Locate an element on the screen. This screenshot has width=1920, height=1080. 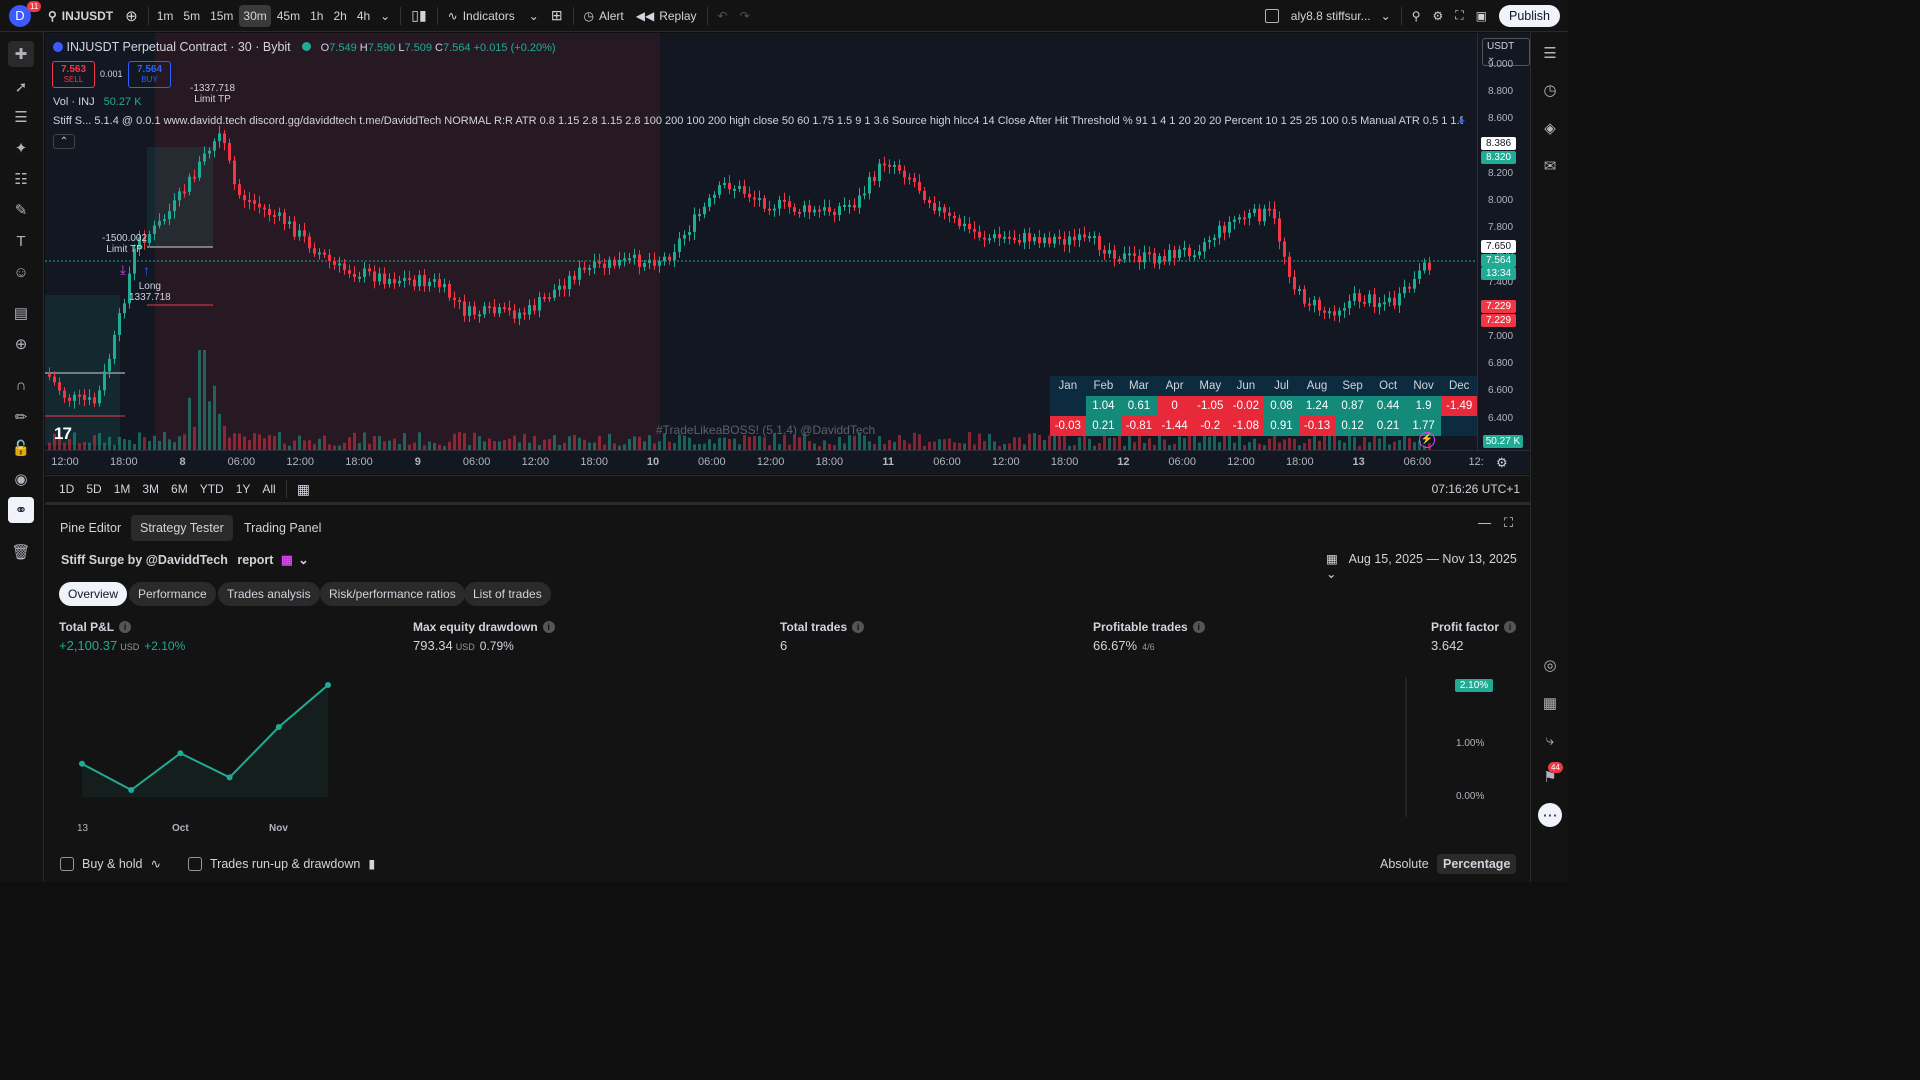
replay-button: ◀◀ Replay is located at coordinates (666, 16).